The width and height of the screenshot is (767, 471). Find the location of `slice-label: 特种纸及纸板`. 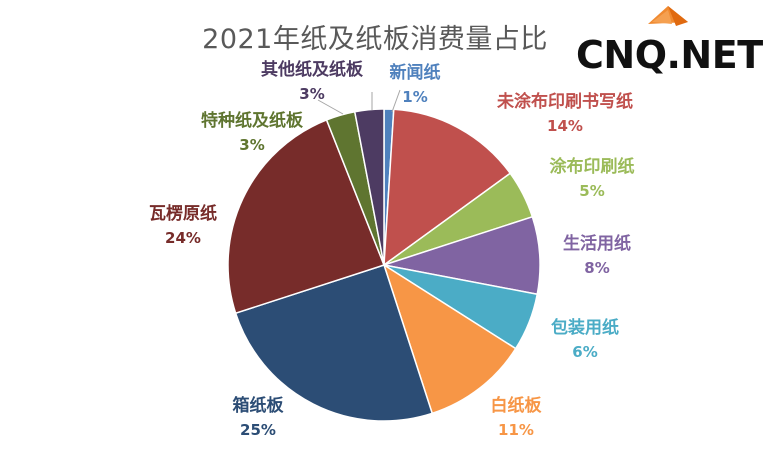

slice-label: 特种纸及纸板 is located at coordinates (252, 120).